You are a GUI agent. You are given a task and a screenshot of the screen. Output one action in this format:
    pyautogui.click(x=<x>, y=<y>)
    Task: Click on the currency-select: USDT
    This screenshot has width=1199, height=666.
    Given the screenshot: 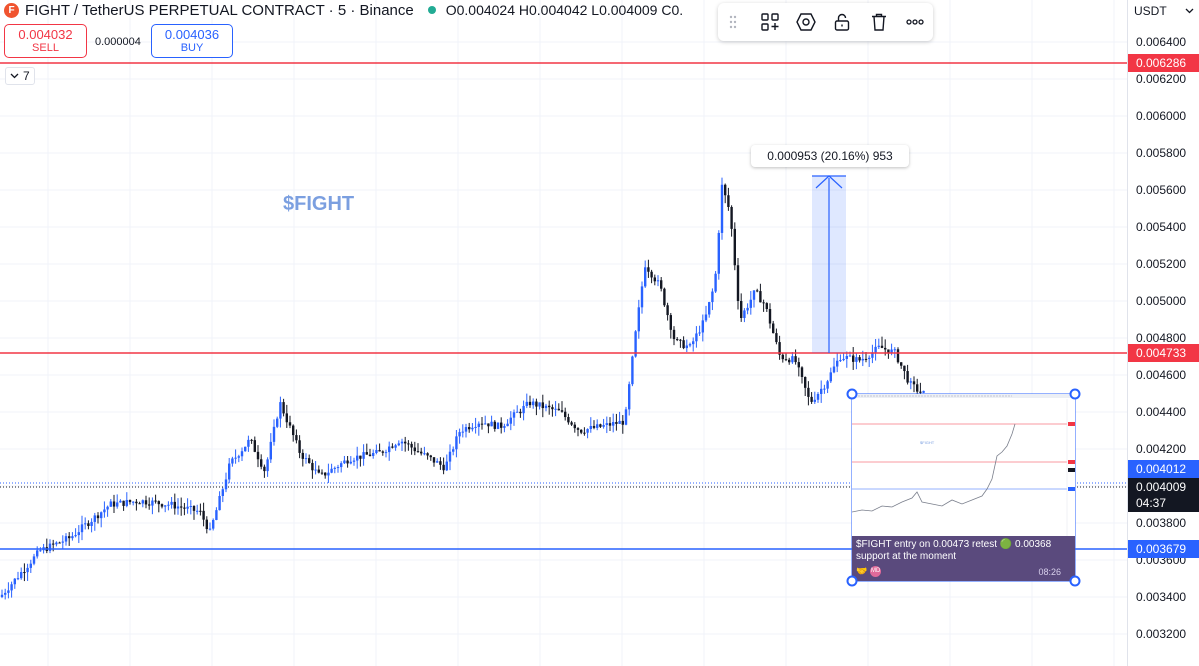 What is the action you would take?
    pyautogui.click(x=1164, y=11)
    